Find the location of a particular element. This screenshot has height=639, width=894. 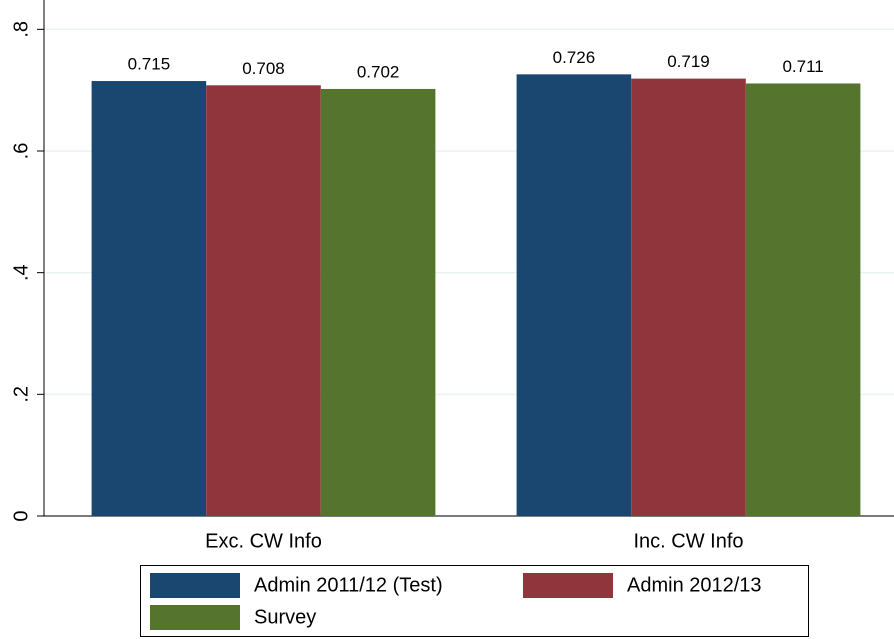

legend-label: Admin 2012/13 is located at coordinates (694, 585).